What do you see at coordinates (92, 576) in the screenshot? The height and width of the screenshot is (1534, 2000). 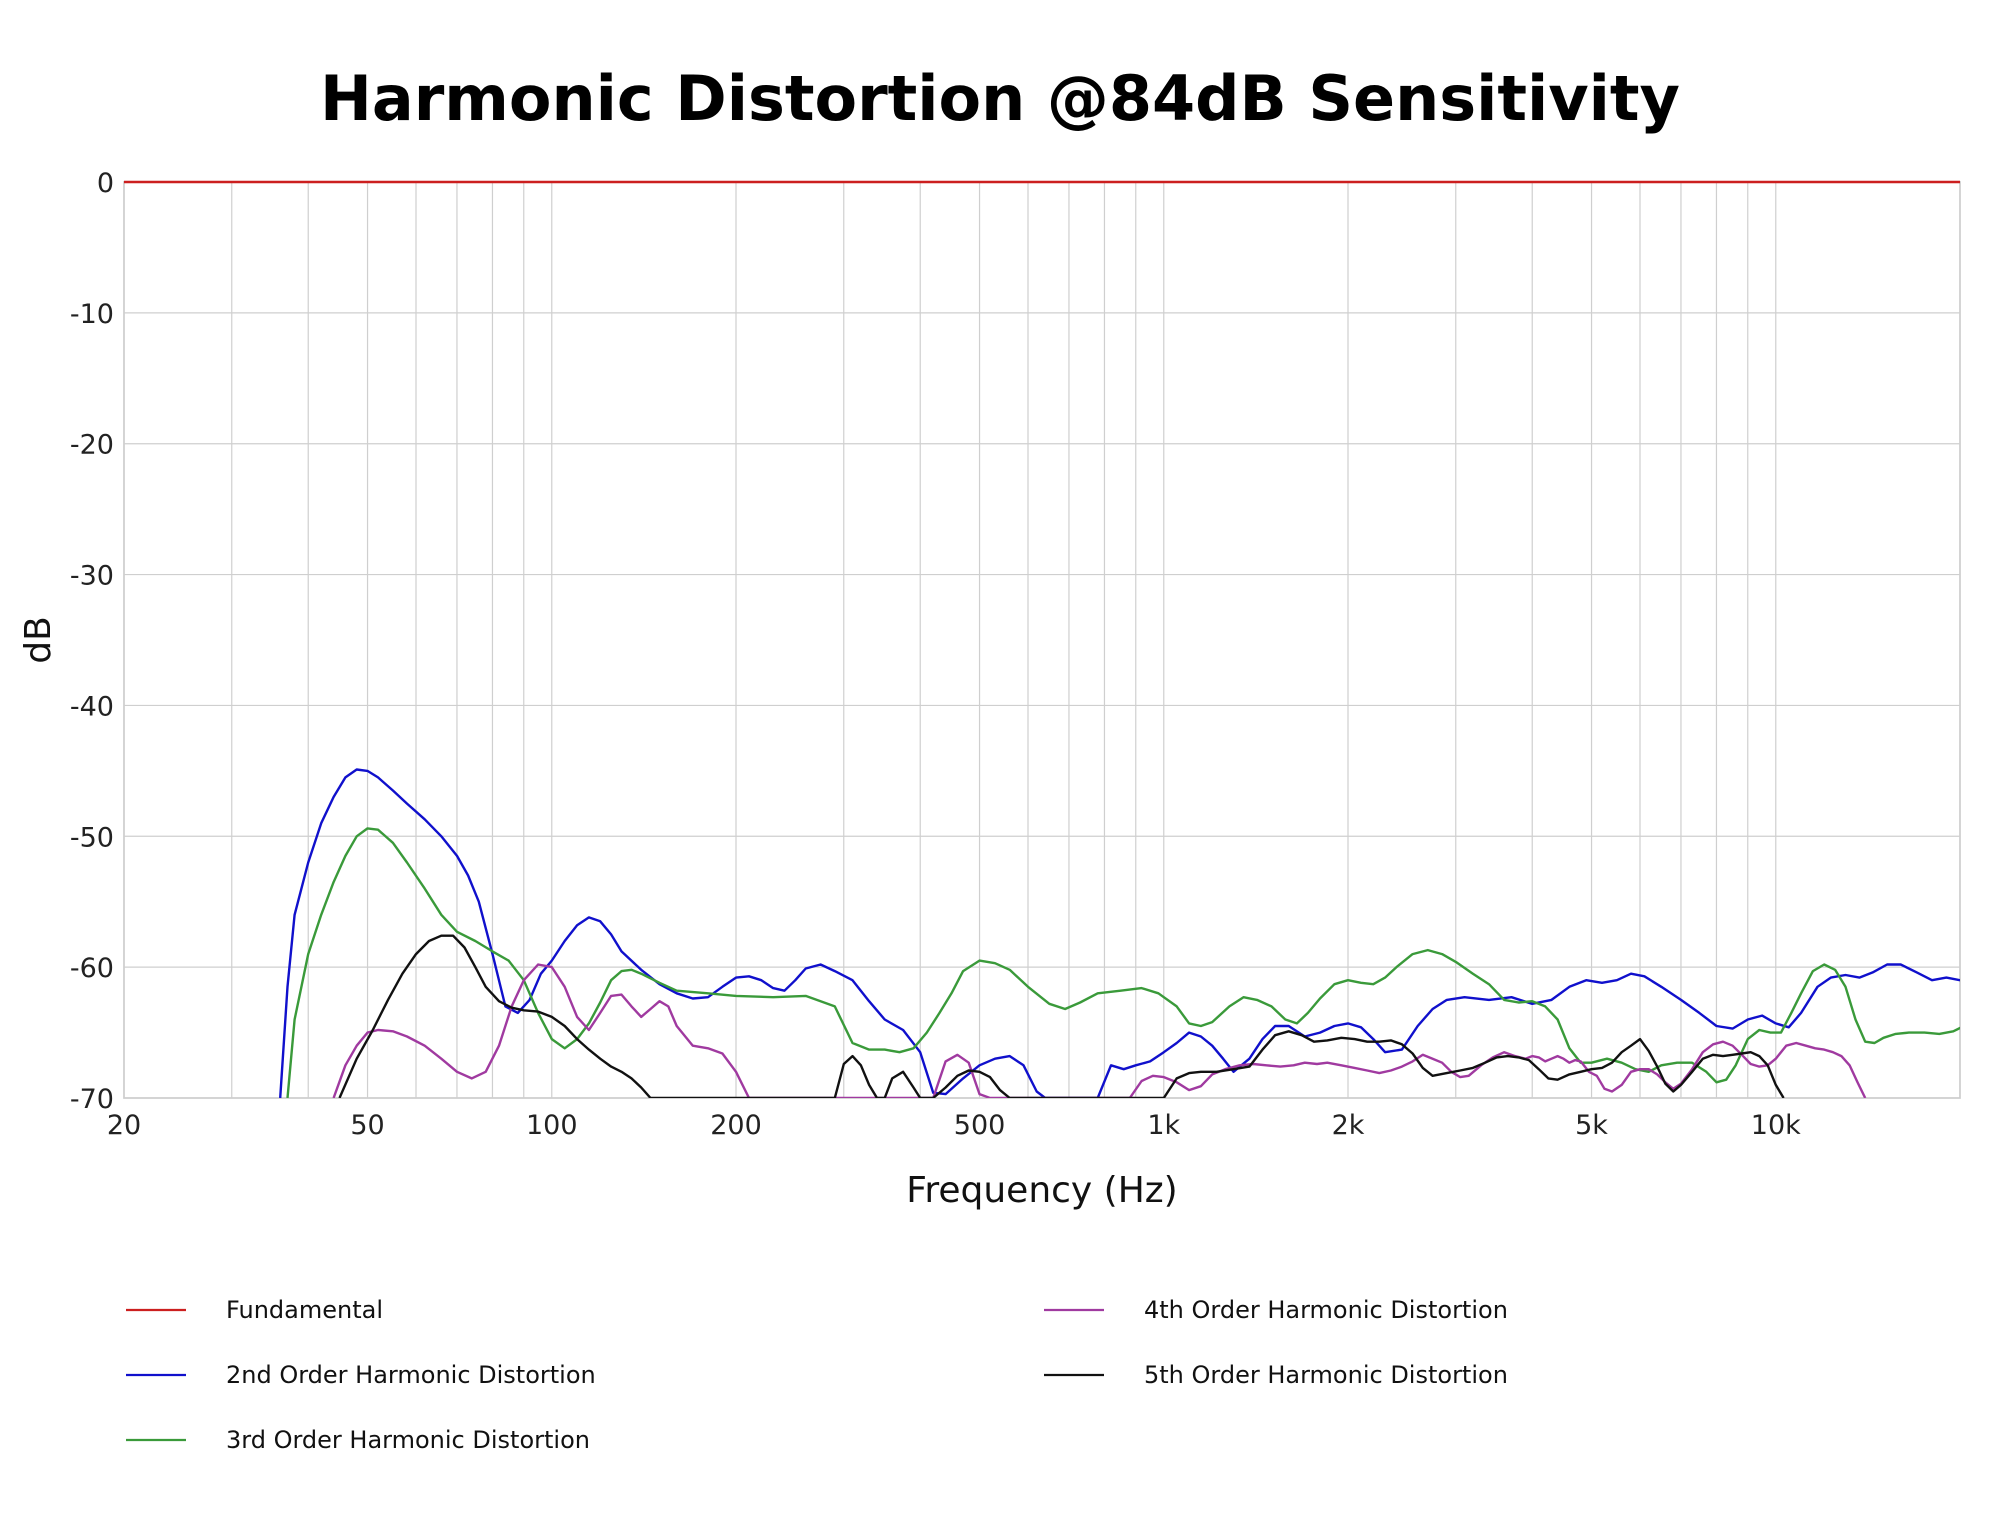 I see `y-tick-label: -30` at bounding box center [92, 576].